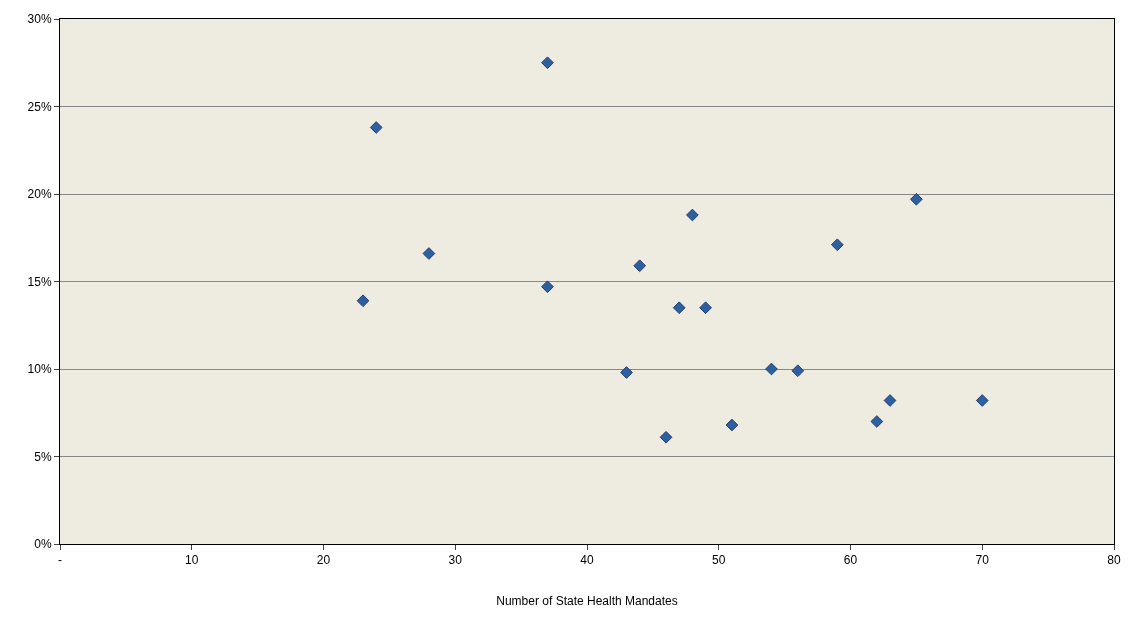 This screenshot has height=622, width=1133. I want to click on x-tick-label: 80, so click(1114, 560).